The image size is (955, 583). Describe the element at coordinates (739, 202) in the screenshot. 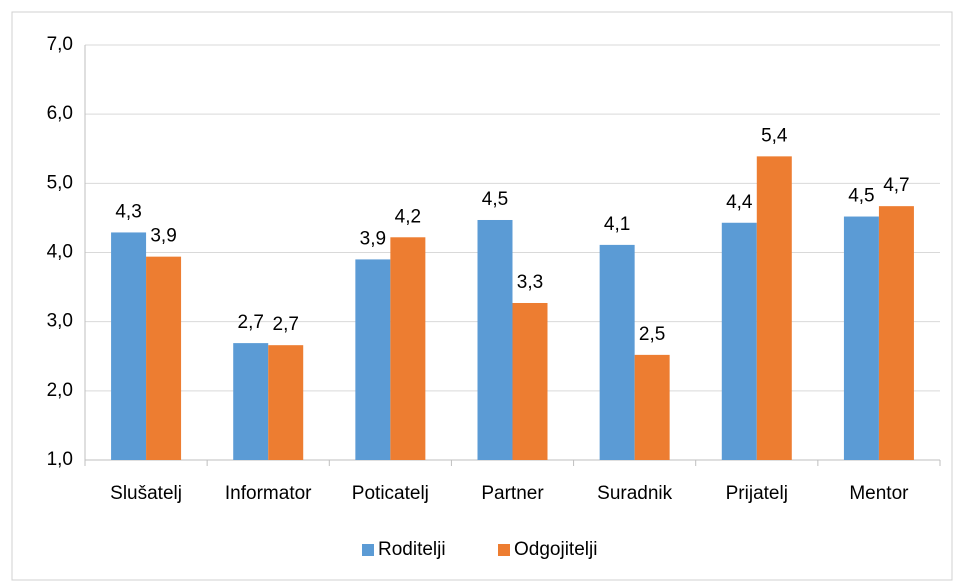

I see `data-label: 4,4` at that location.